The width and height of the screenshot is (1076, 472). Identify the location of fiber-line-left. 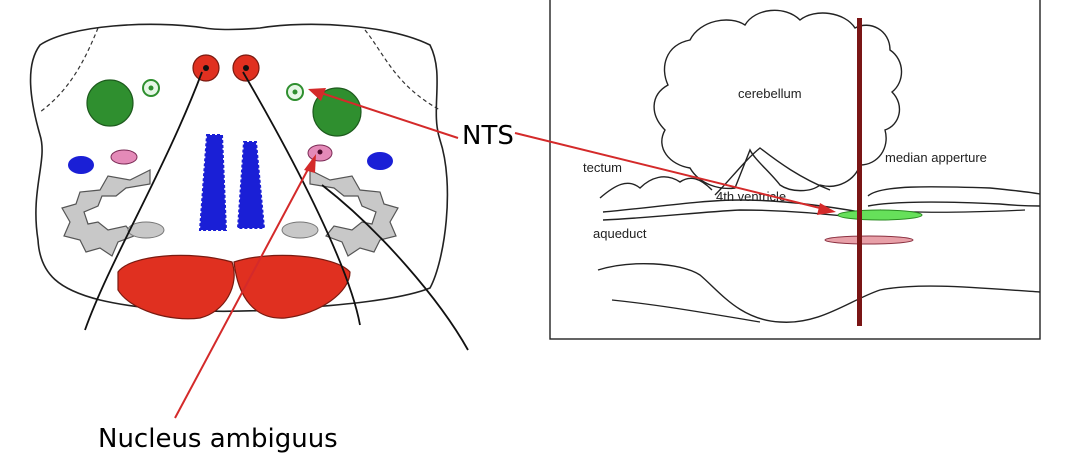
(143, 201).